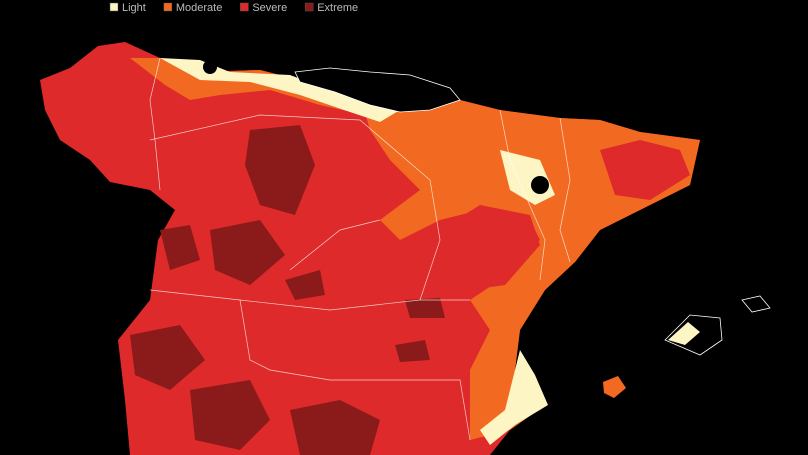 The image size is (808, 455). What do you see at coordinates (210, 67) in the screenshot?
I see `no-data-spot` at bounding box center [210, 67].